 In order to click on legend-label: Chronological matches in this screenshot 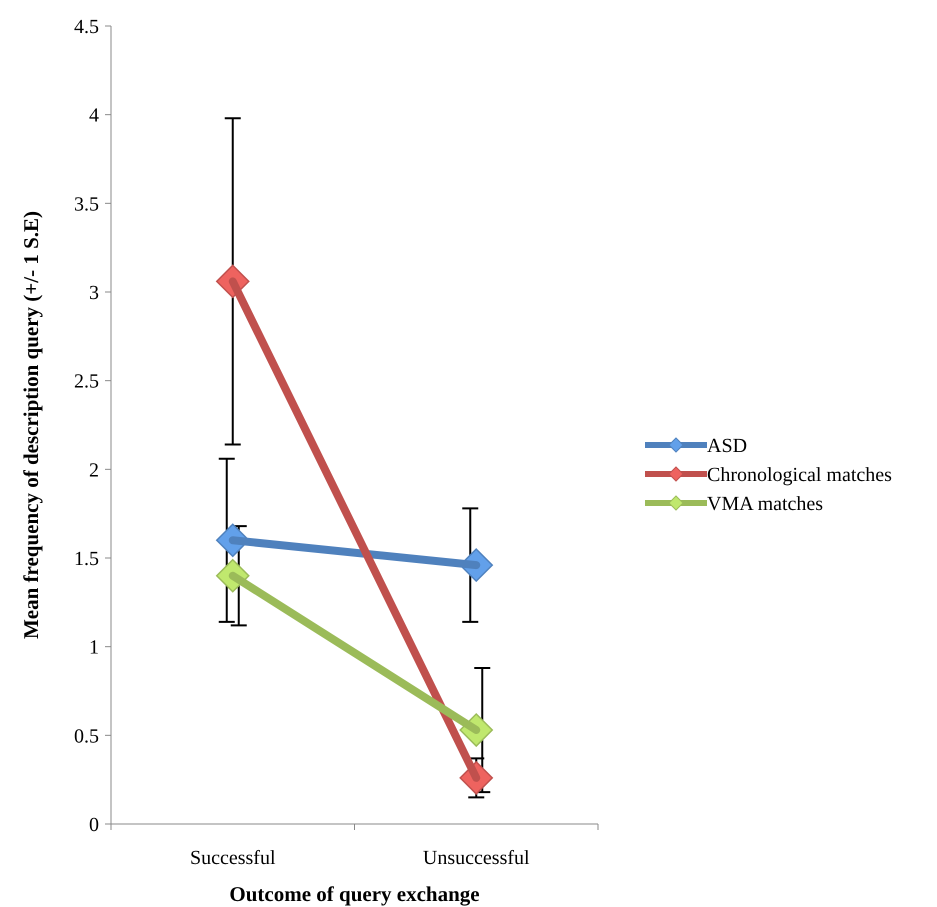, I will do `click(799, 475)`.